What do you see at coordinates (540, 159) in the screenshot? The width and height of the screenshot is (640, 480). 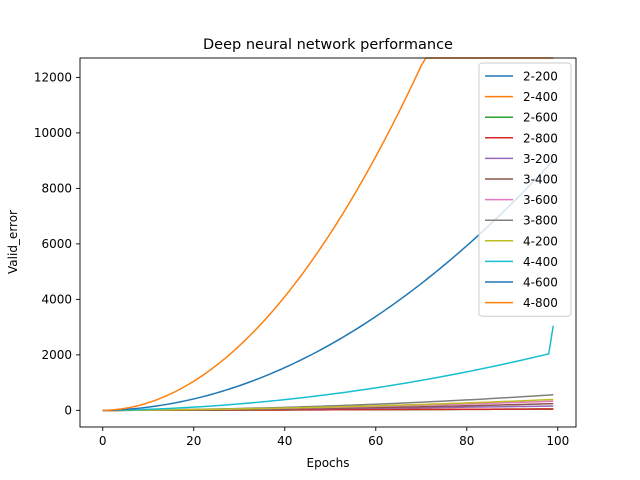 I see `legend-label-3-200: 3-200` at bounding box center [540, 159].